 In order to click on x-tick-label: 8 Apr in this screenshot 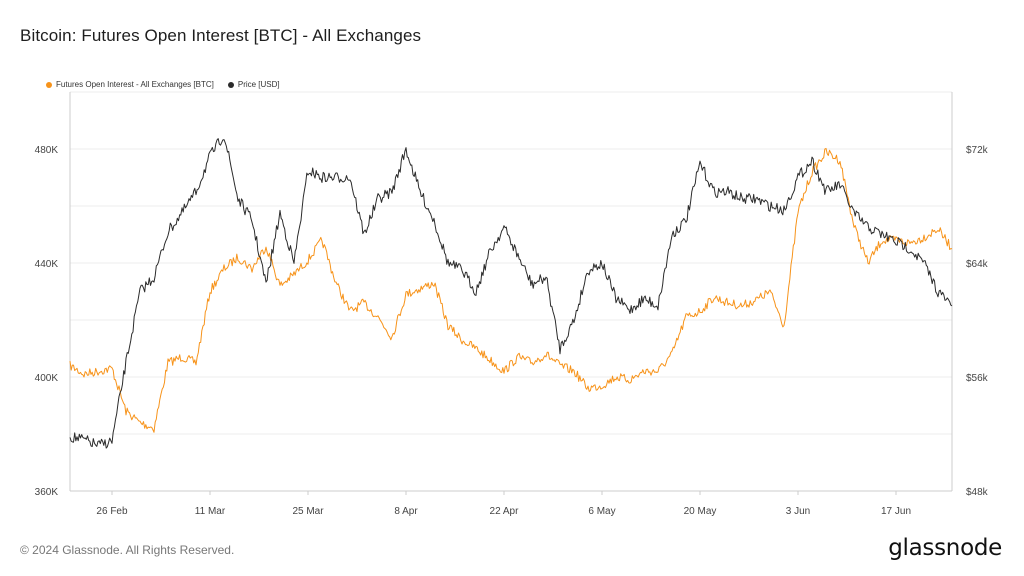, I will do `click(406, 511)`.